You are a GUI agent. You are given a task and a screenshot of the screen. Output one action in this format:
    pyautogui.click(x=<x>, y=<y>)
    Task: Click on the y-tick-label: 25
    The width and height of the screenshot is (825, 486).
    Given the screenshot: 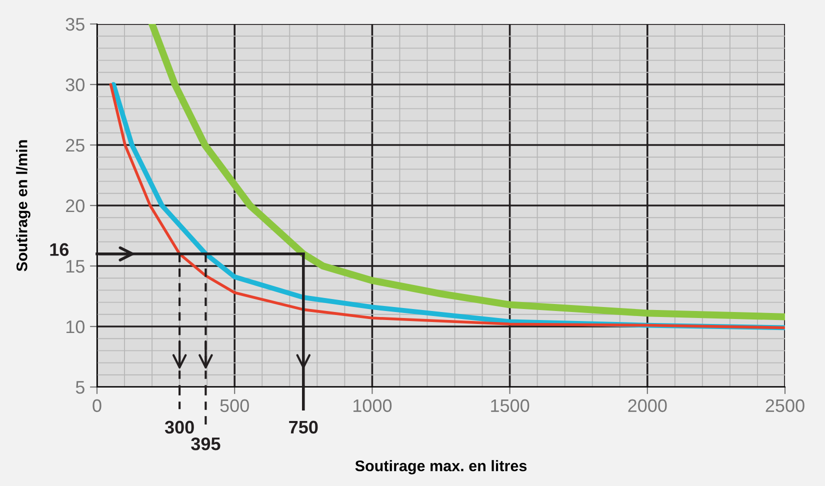 What is the action you would take?
    pyautogui.click(x=75, y=145)
    